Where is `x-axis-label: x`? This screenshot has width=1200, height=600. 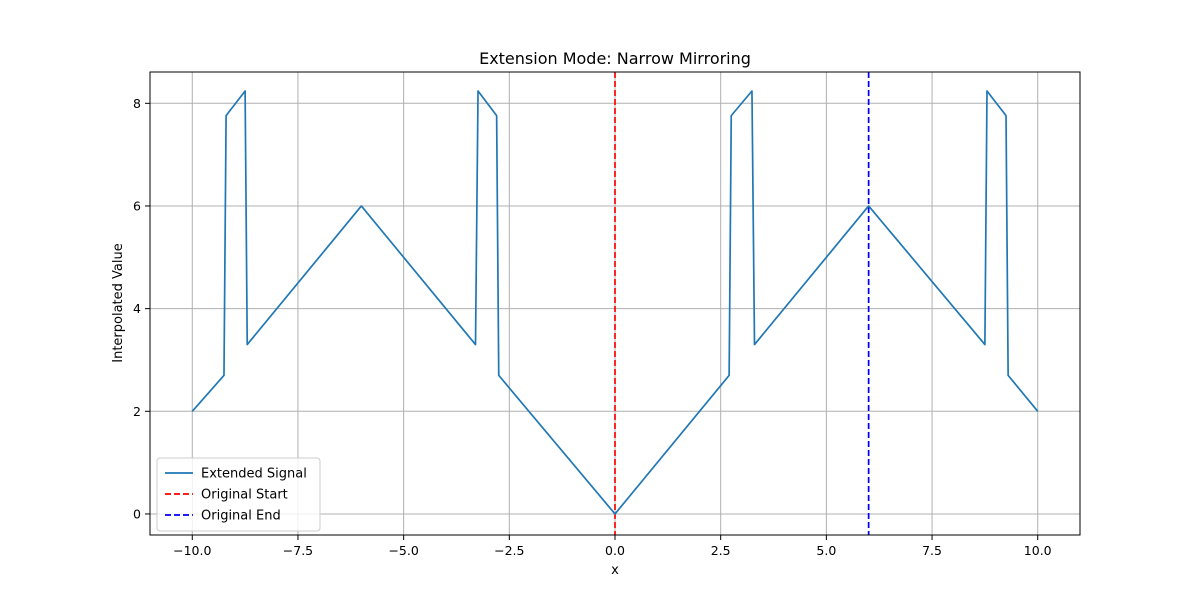 x-axis-label: x is located at coordinates (615, 570).